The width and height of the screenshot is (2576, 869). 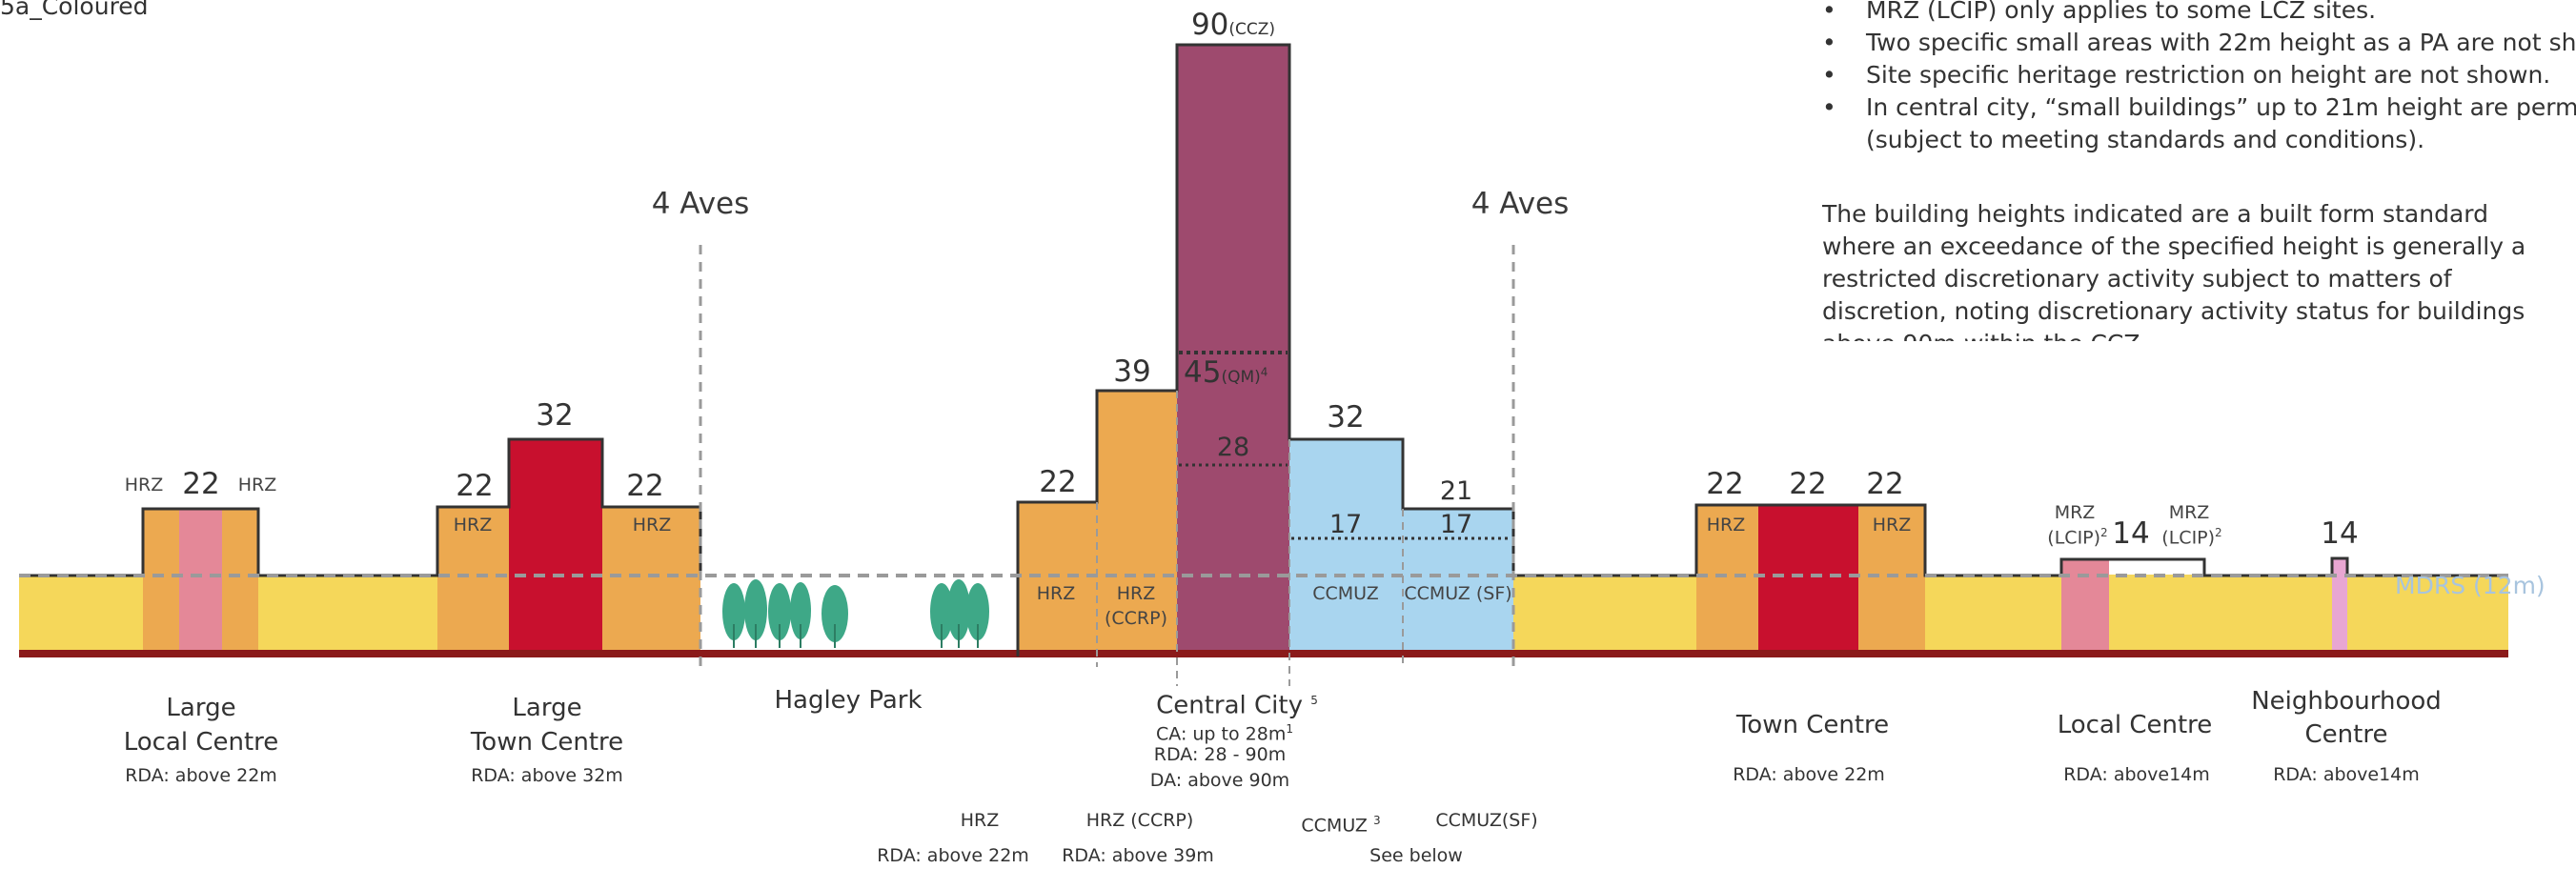 What do you see at coordinates (1726, 526) in the screenshot?
I see `tc-hrz-left-tag: HRZ` at bounding box center [1726, 526].